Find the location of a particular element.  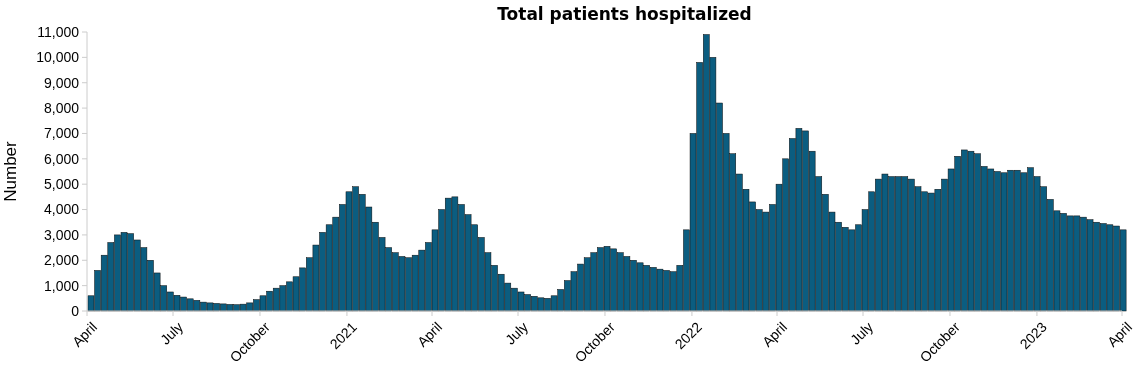

y-tick-label: 10,000 is located at coordinates (58, 57).